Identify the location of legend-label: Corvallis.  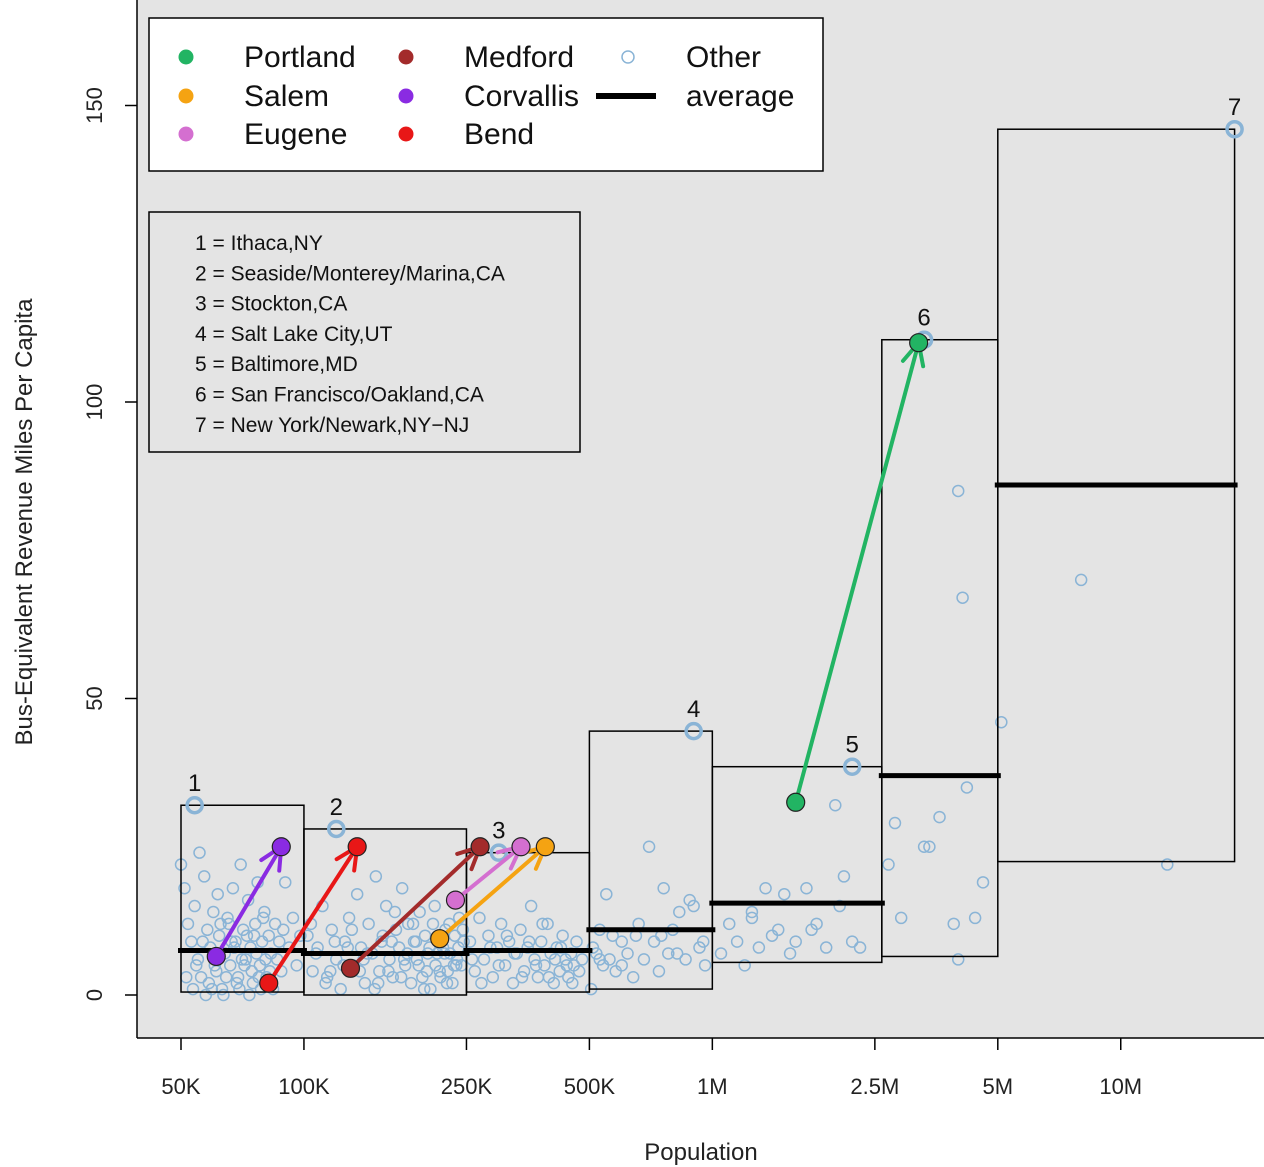
(521, 96).